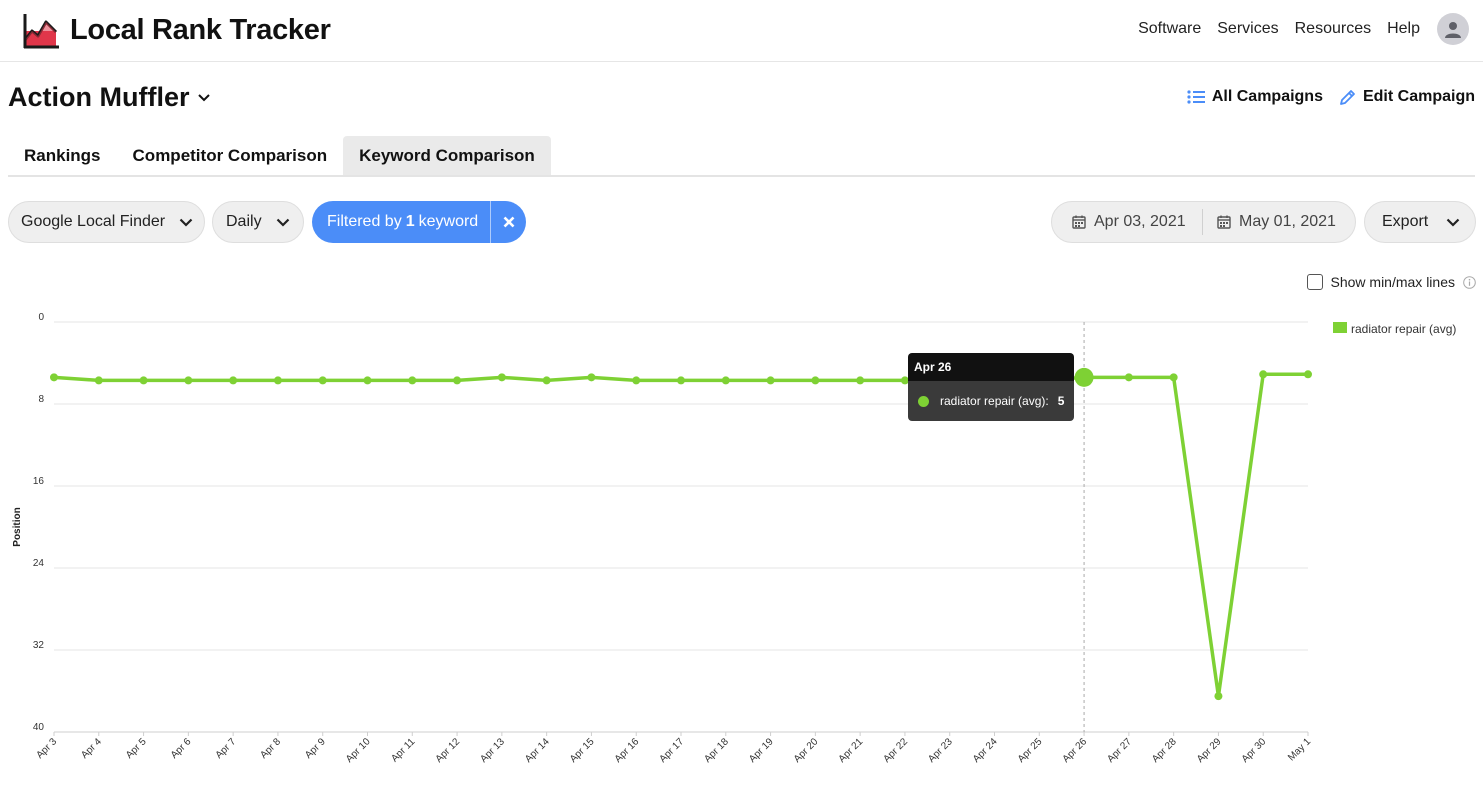  I want to click on nav-help: Help, so click(1403, 28).